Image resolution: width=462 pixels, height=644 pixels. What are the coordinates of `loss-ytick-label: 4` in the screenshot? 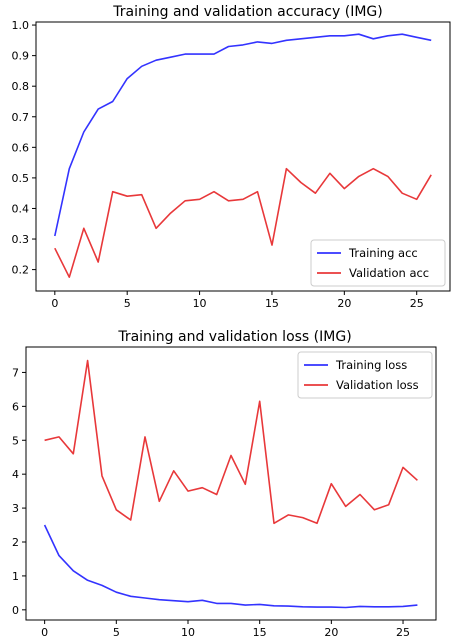 It's located at (15, 474).